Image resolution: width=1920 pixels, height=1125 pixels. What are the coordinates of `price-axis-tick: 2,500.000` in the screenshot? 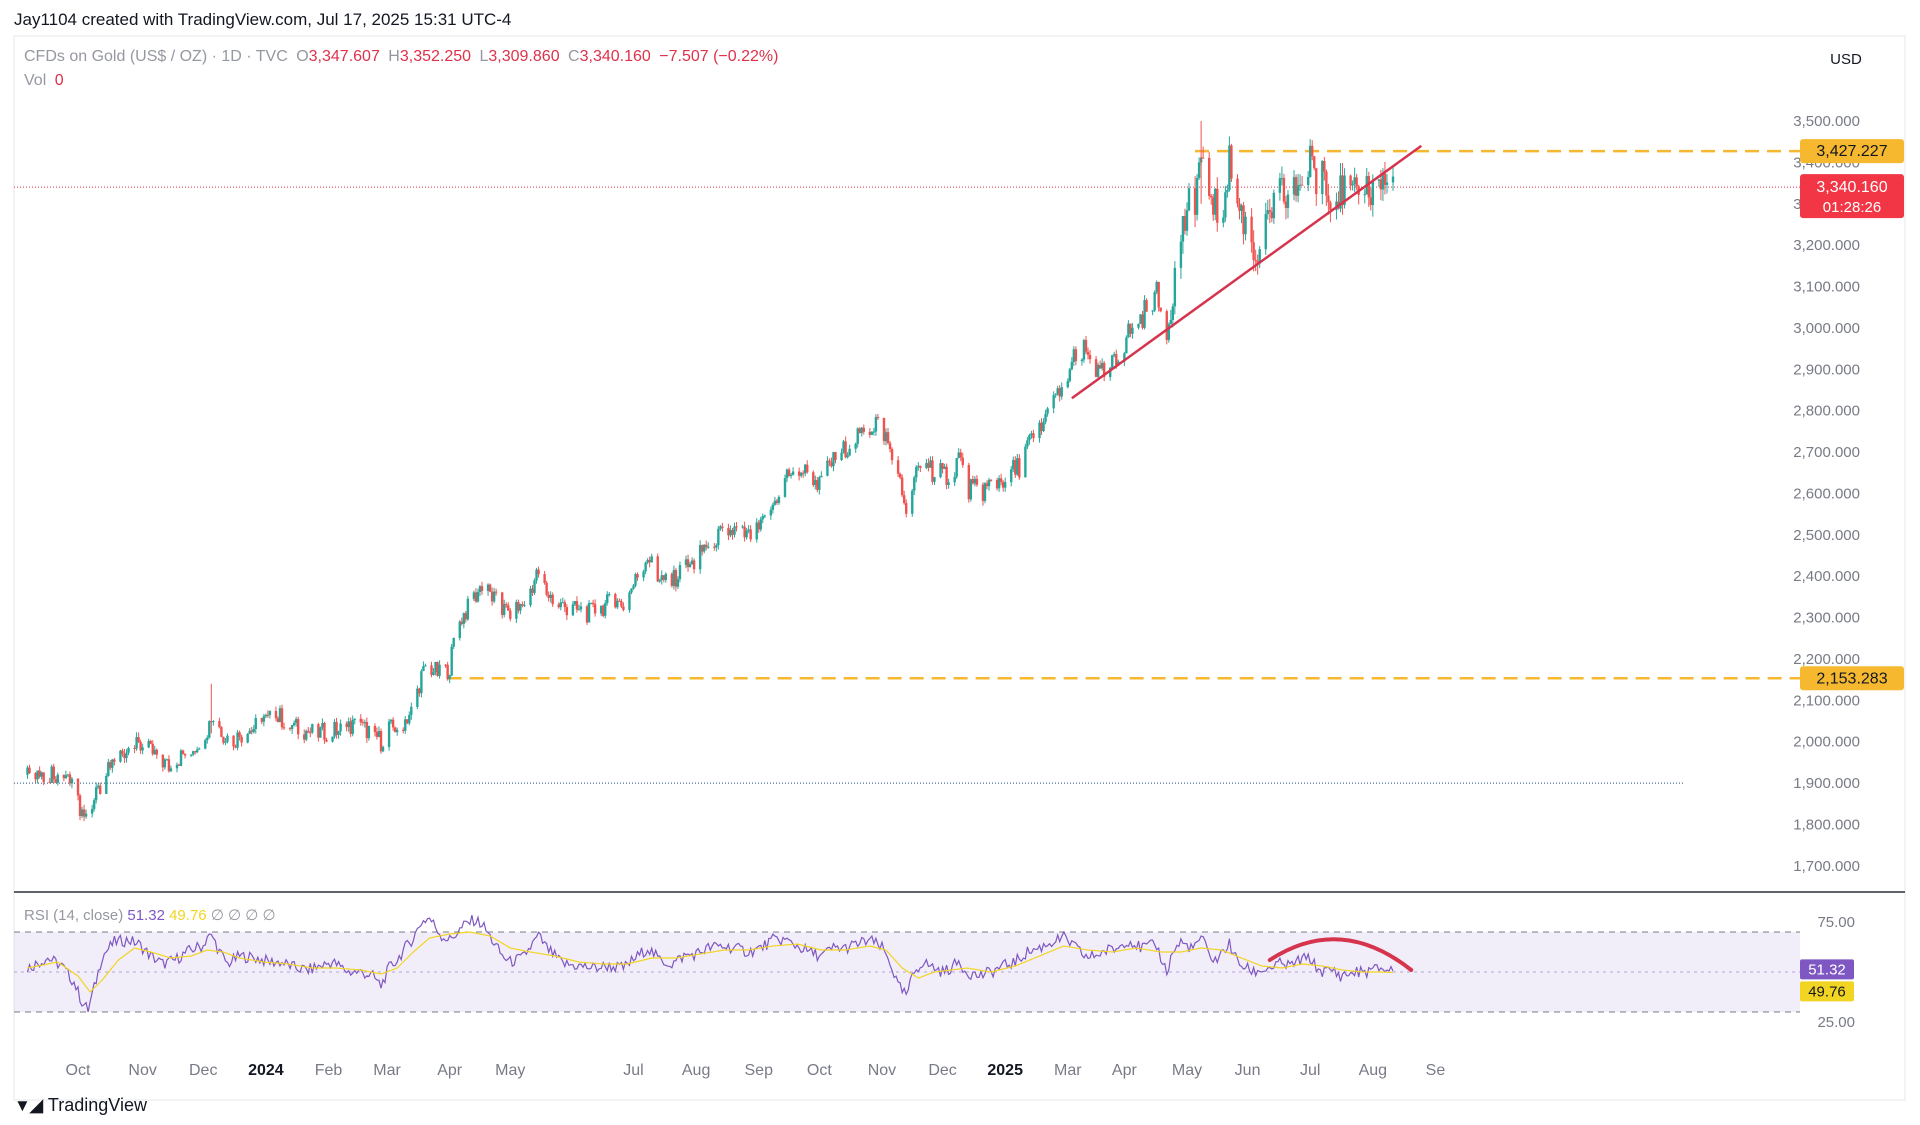 It's located at (1826, 535).